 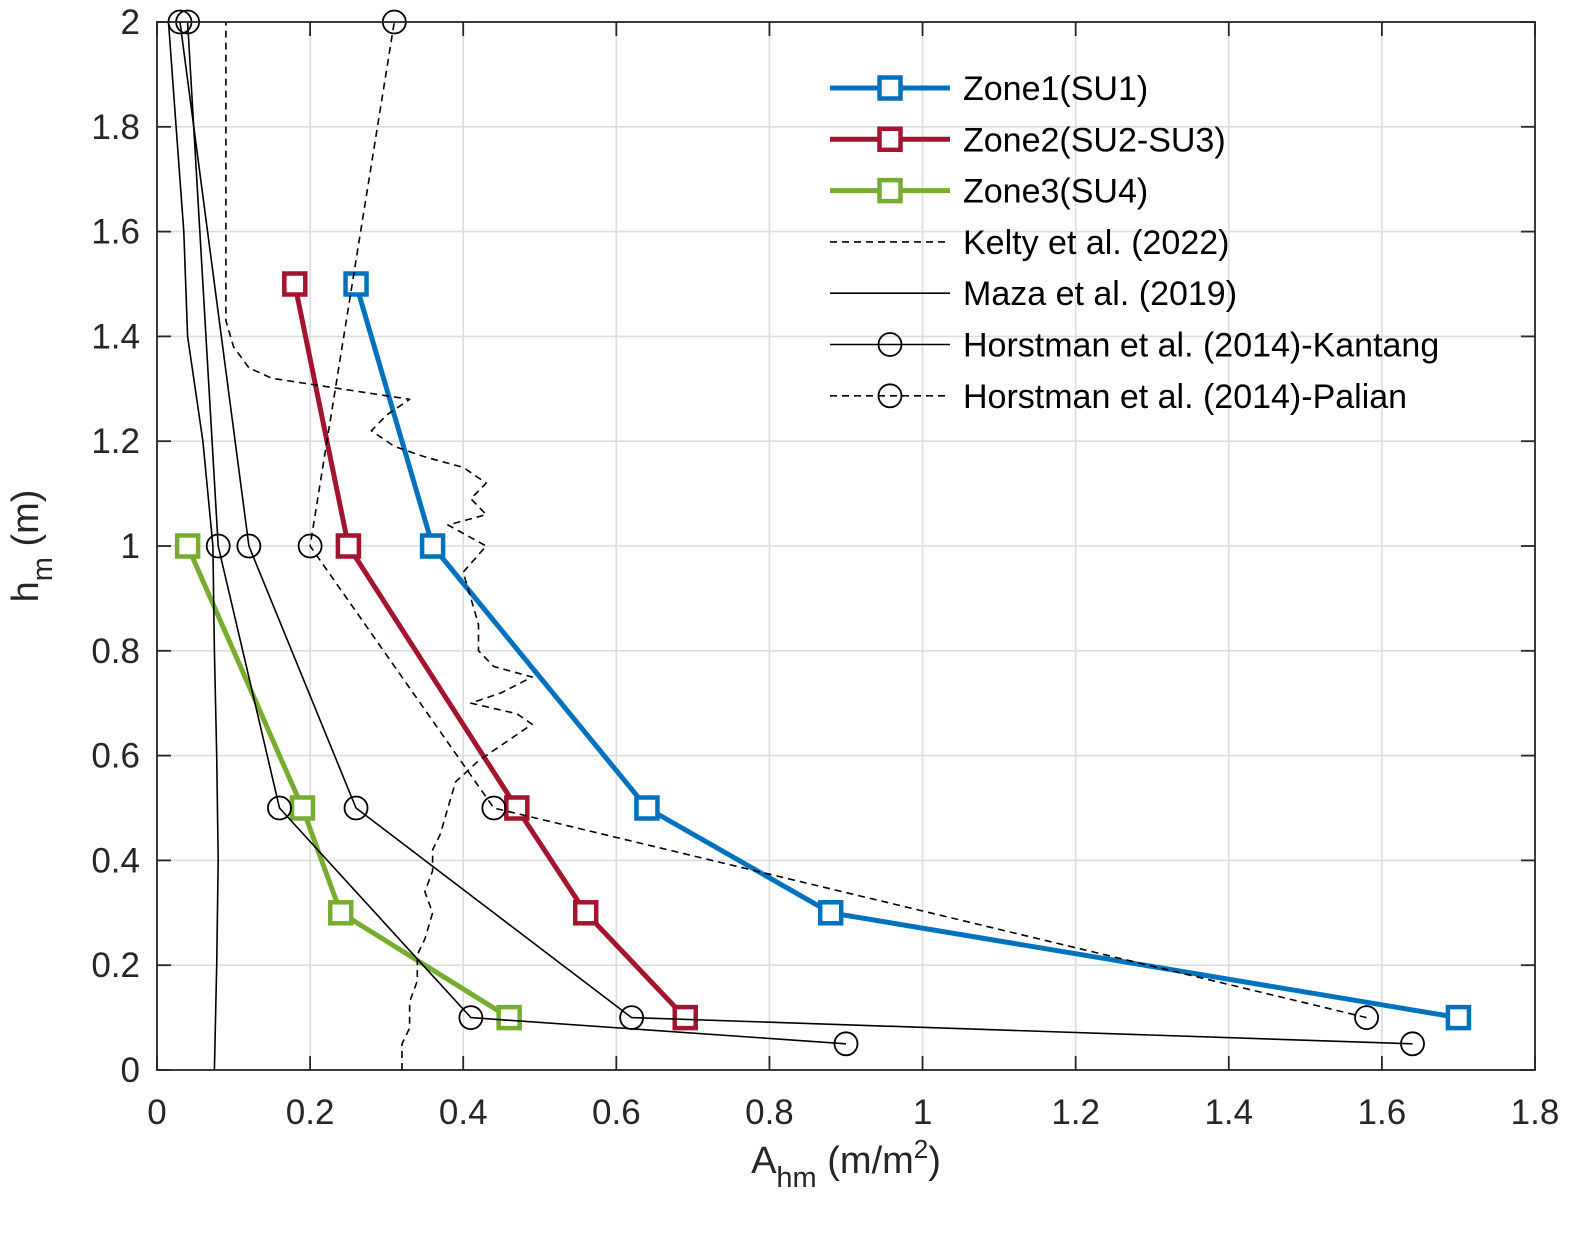 I want to click on x-tick-label: 0.6, so click(x=616, y=1112).